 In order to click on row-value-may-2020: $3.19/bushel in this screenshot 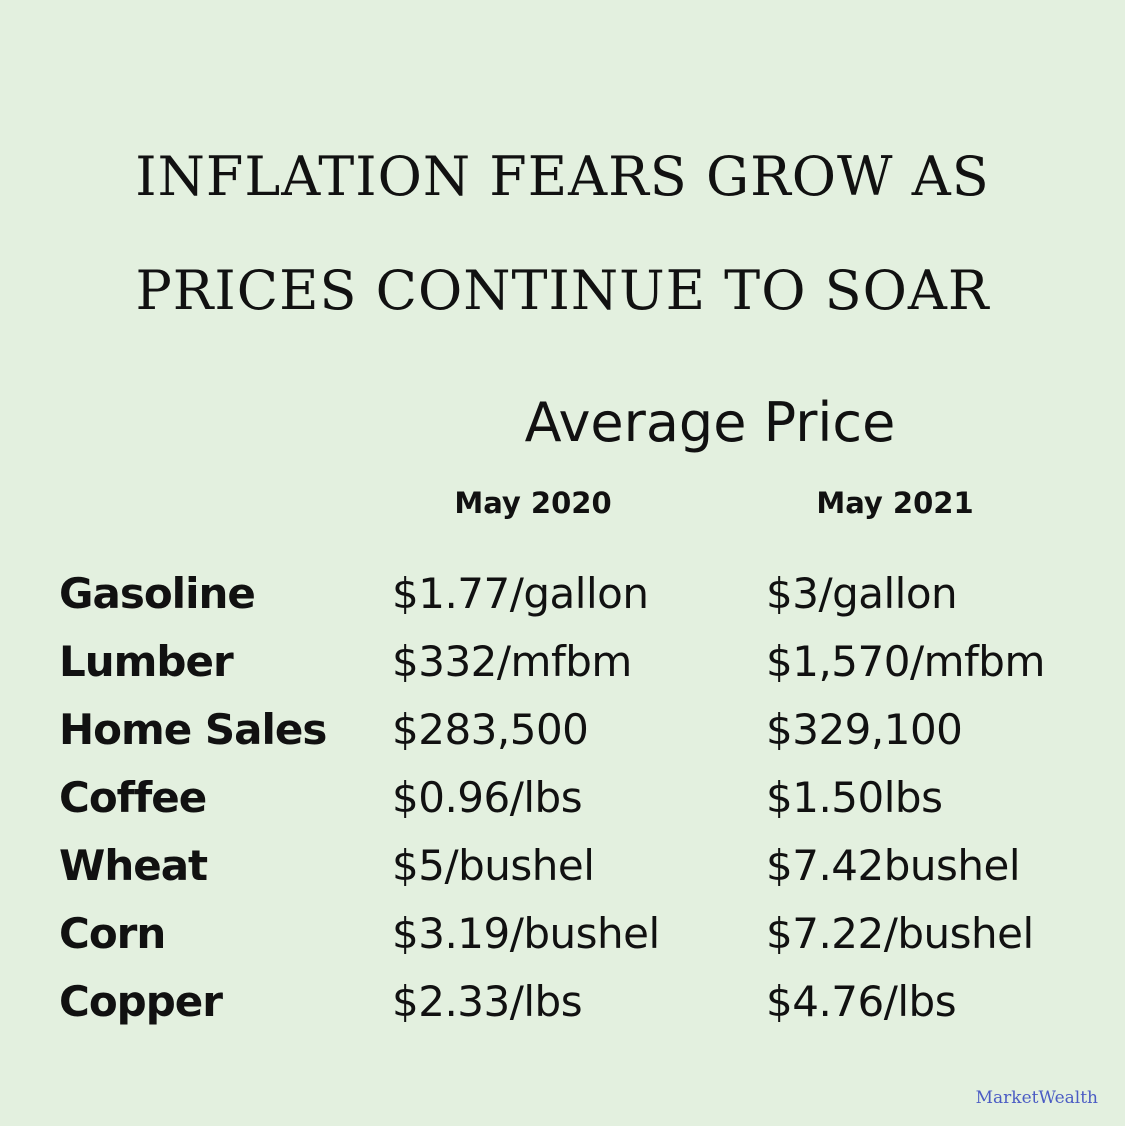, I will do `click(526, 933)`.